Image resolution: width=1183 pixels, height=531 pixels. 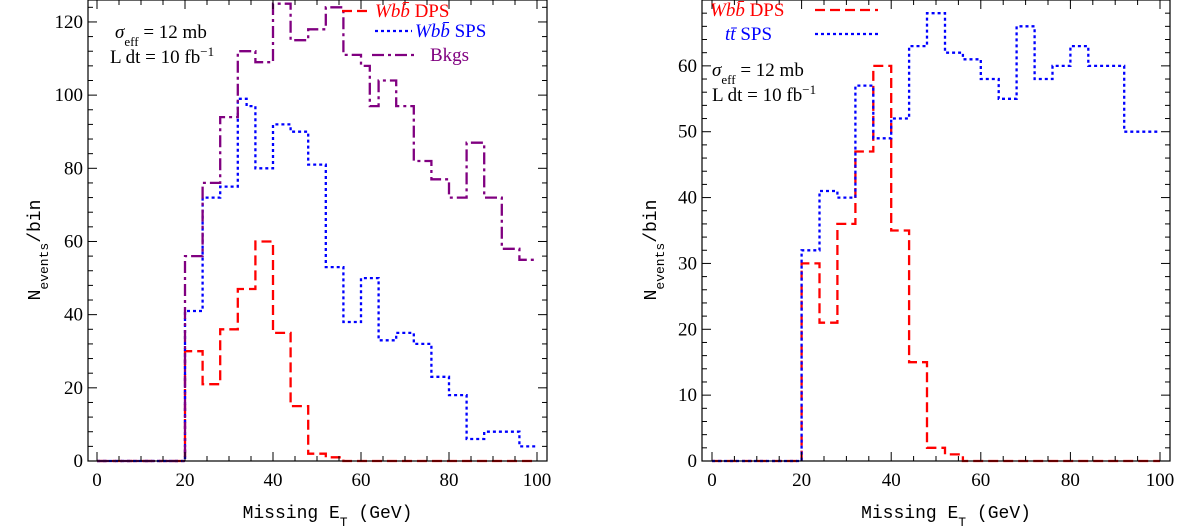 What do you see at coordinates (73, 168) in the screenshot?
I see `y-tick-label: 80` at bounding box center [73, 168].